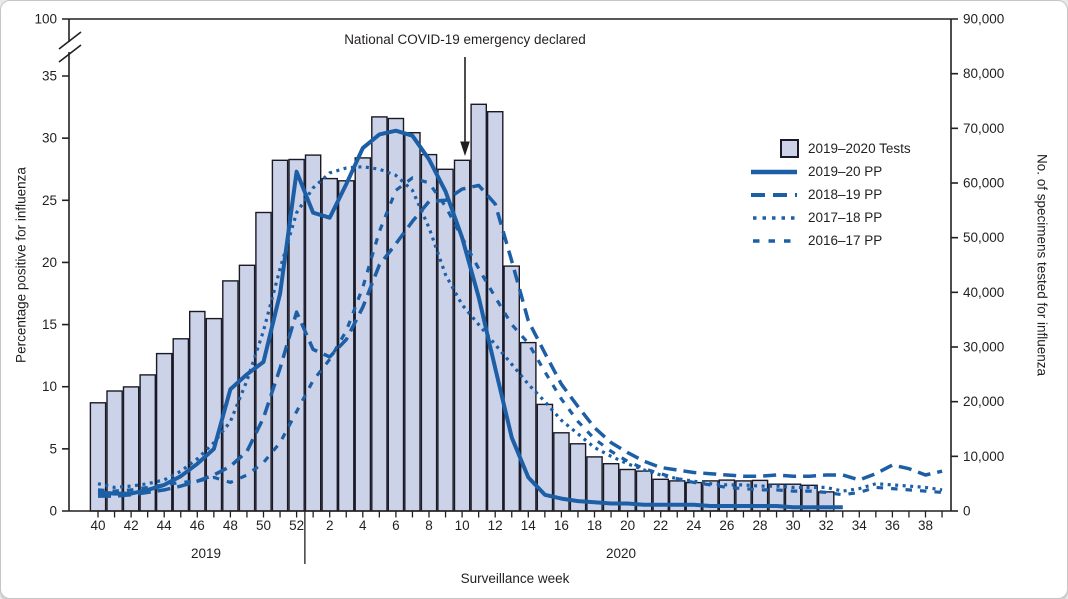 Image resolution: width=1068 pixels, height=599 pixels. What do you see at coordinates (845, 171) in the screenshot?
I see `legend-label: 2019–20 PP` at bounding box center [845, 171].